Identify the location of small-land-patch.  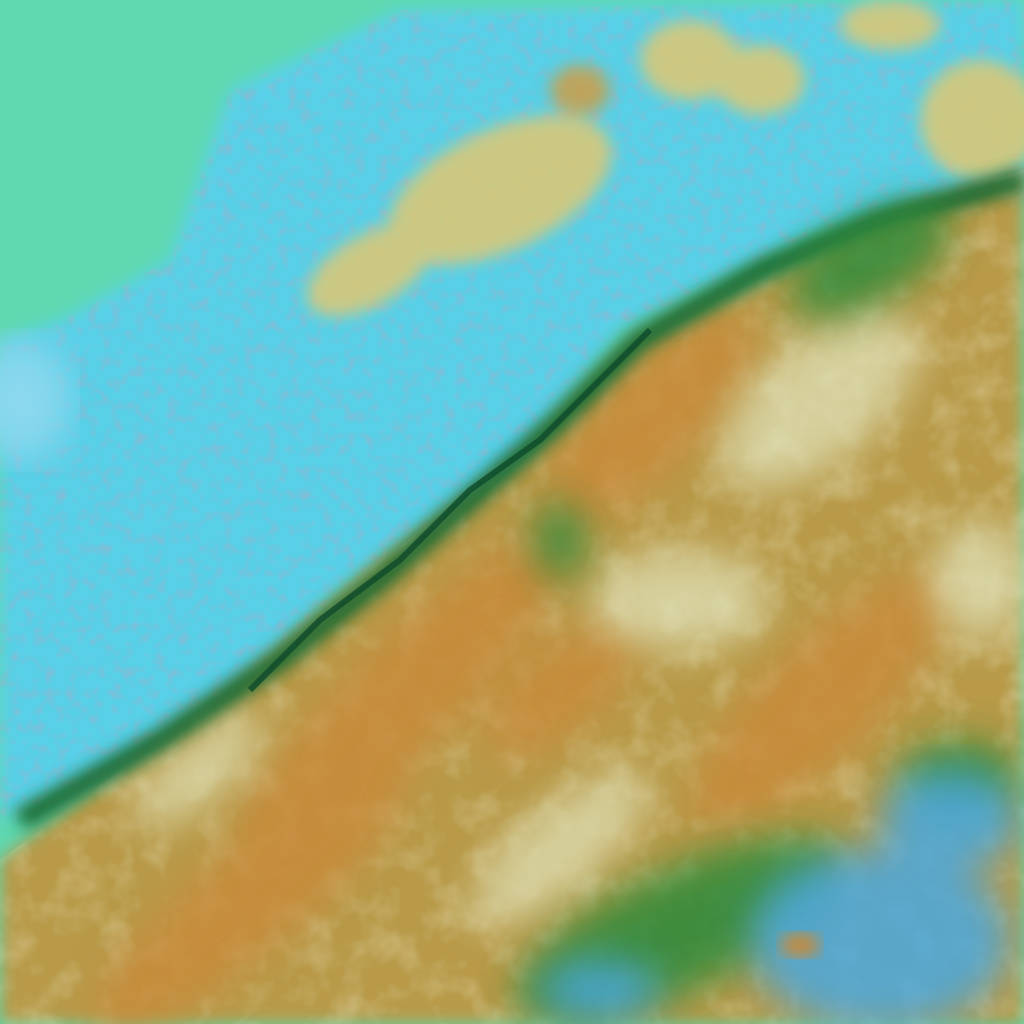
(800, 945).